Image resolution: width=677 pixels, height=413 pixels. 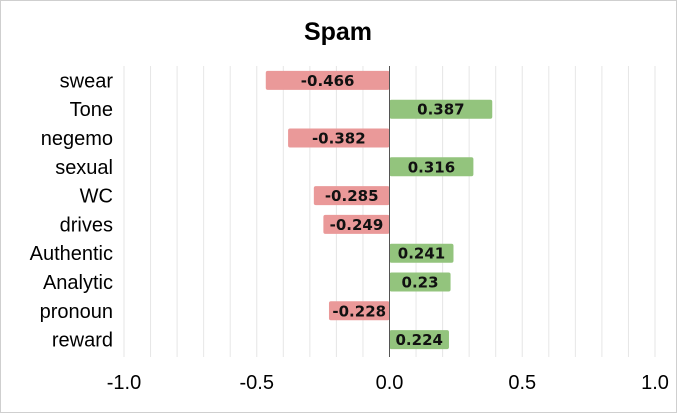 I want to click on x-tick-label: 0.5, so click(x=522, y=383).